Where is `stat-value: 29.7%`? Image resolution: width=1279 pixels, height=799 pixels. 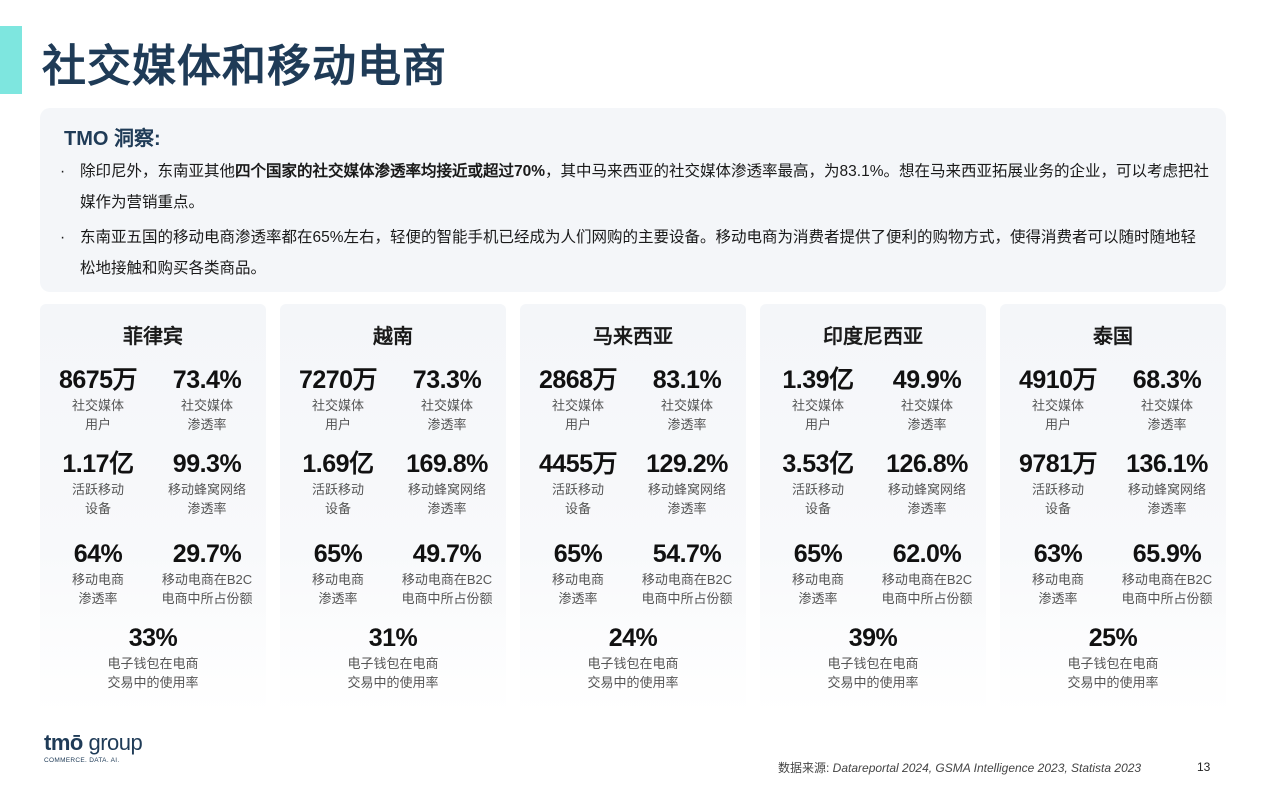
stat-value: 29.7% is located at coordinates (207, 554).